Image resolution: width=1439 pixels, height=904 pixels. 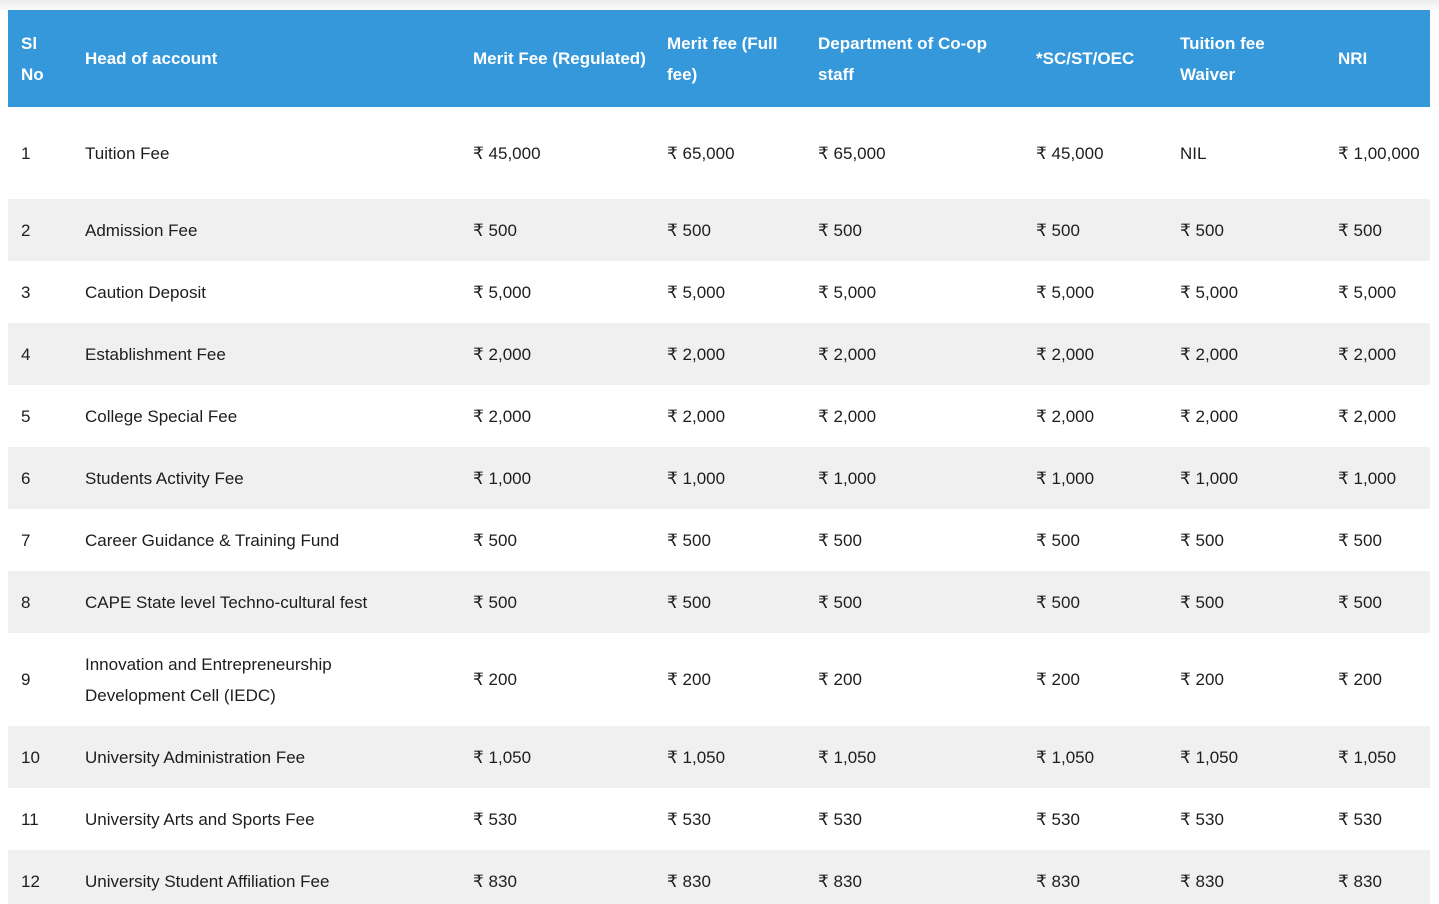 What do you see at coordinates (30, 757) in the screenshot?
I see `cell-value: 10` at bounding box center [30, 757].